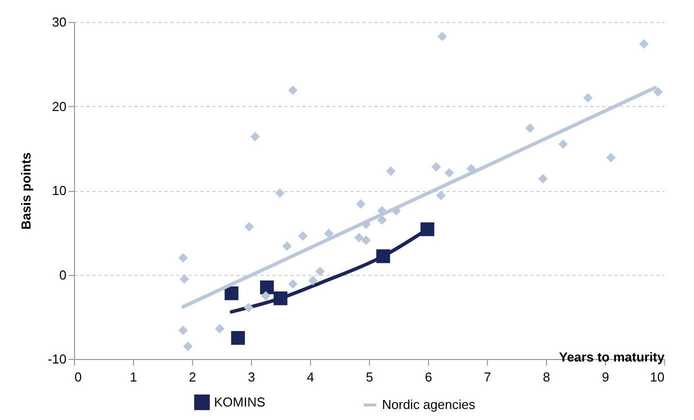  Describe the element at coordinates (240, 402) in the screenshot. I see `legend-label: KOMINS` at that location.